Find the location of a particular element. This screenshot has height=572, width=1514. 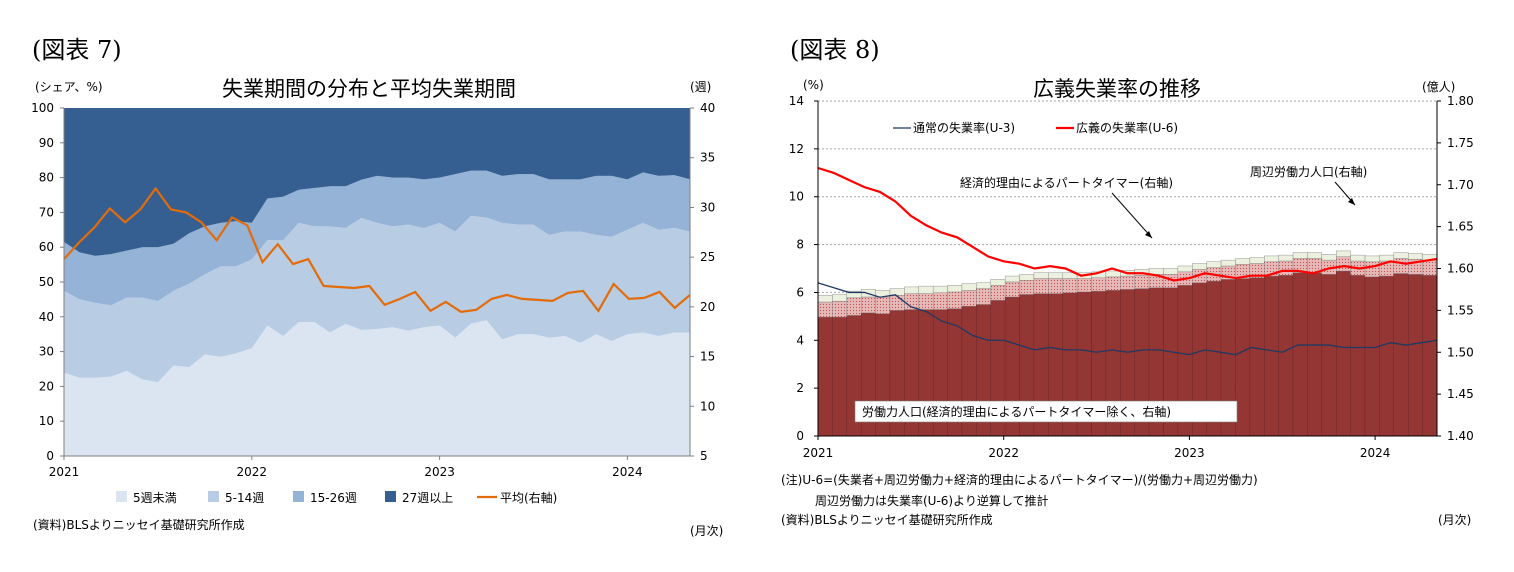

y-tick-label-right-1: 20 is located at coordinates (707, 307).